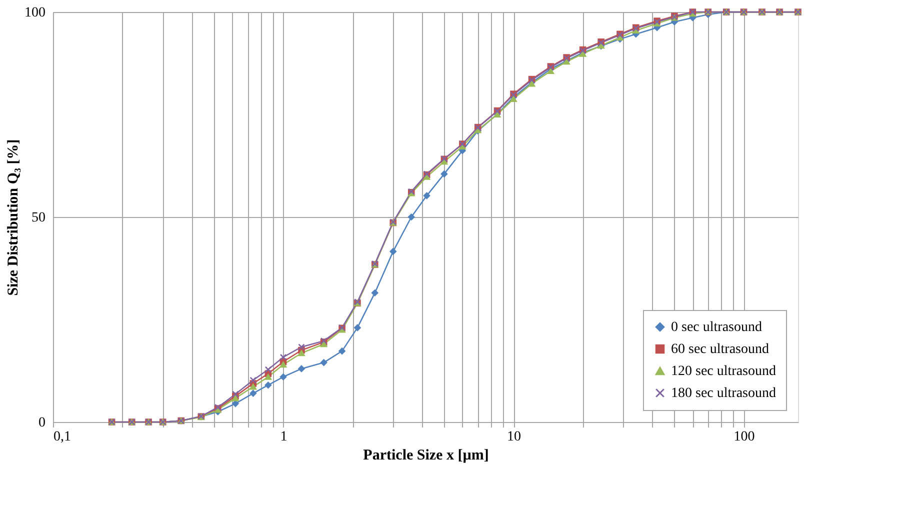 Image resolution: width=907 pixels, height=516 pixels. Describe the element at coordinates (723, 393) in the screenshot. I see `legend-label: 180 sec ultrasound` at that location.